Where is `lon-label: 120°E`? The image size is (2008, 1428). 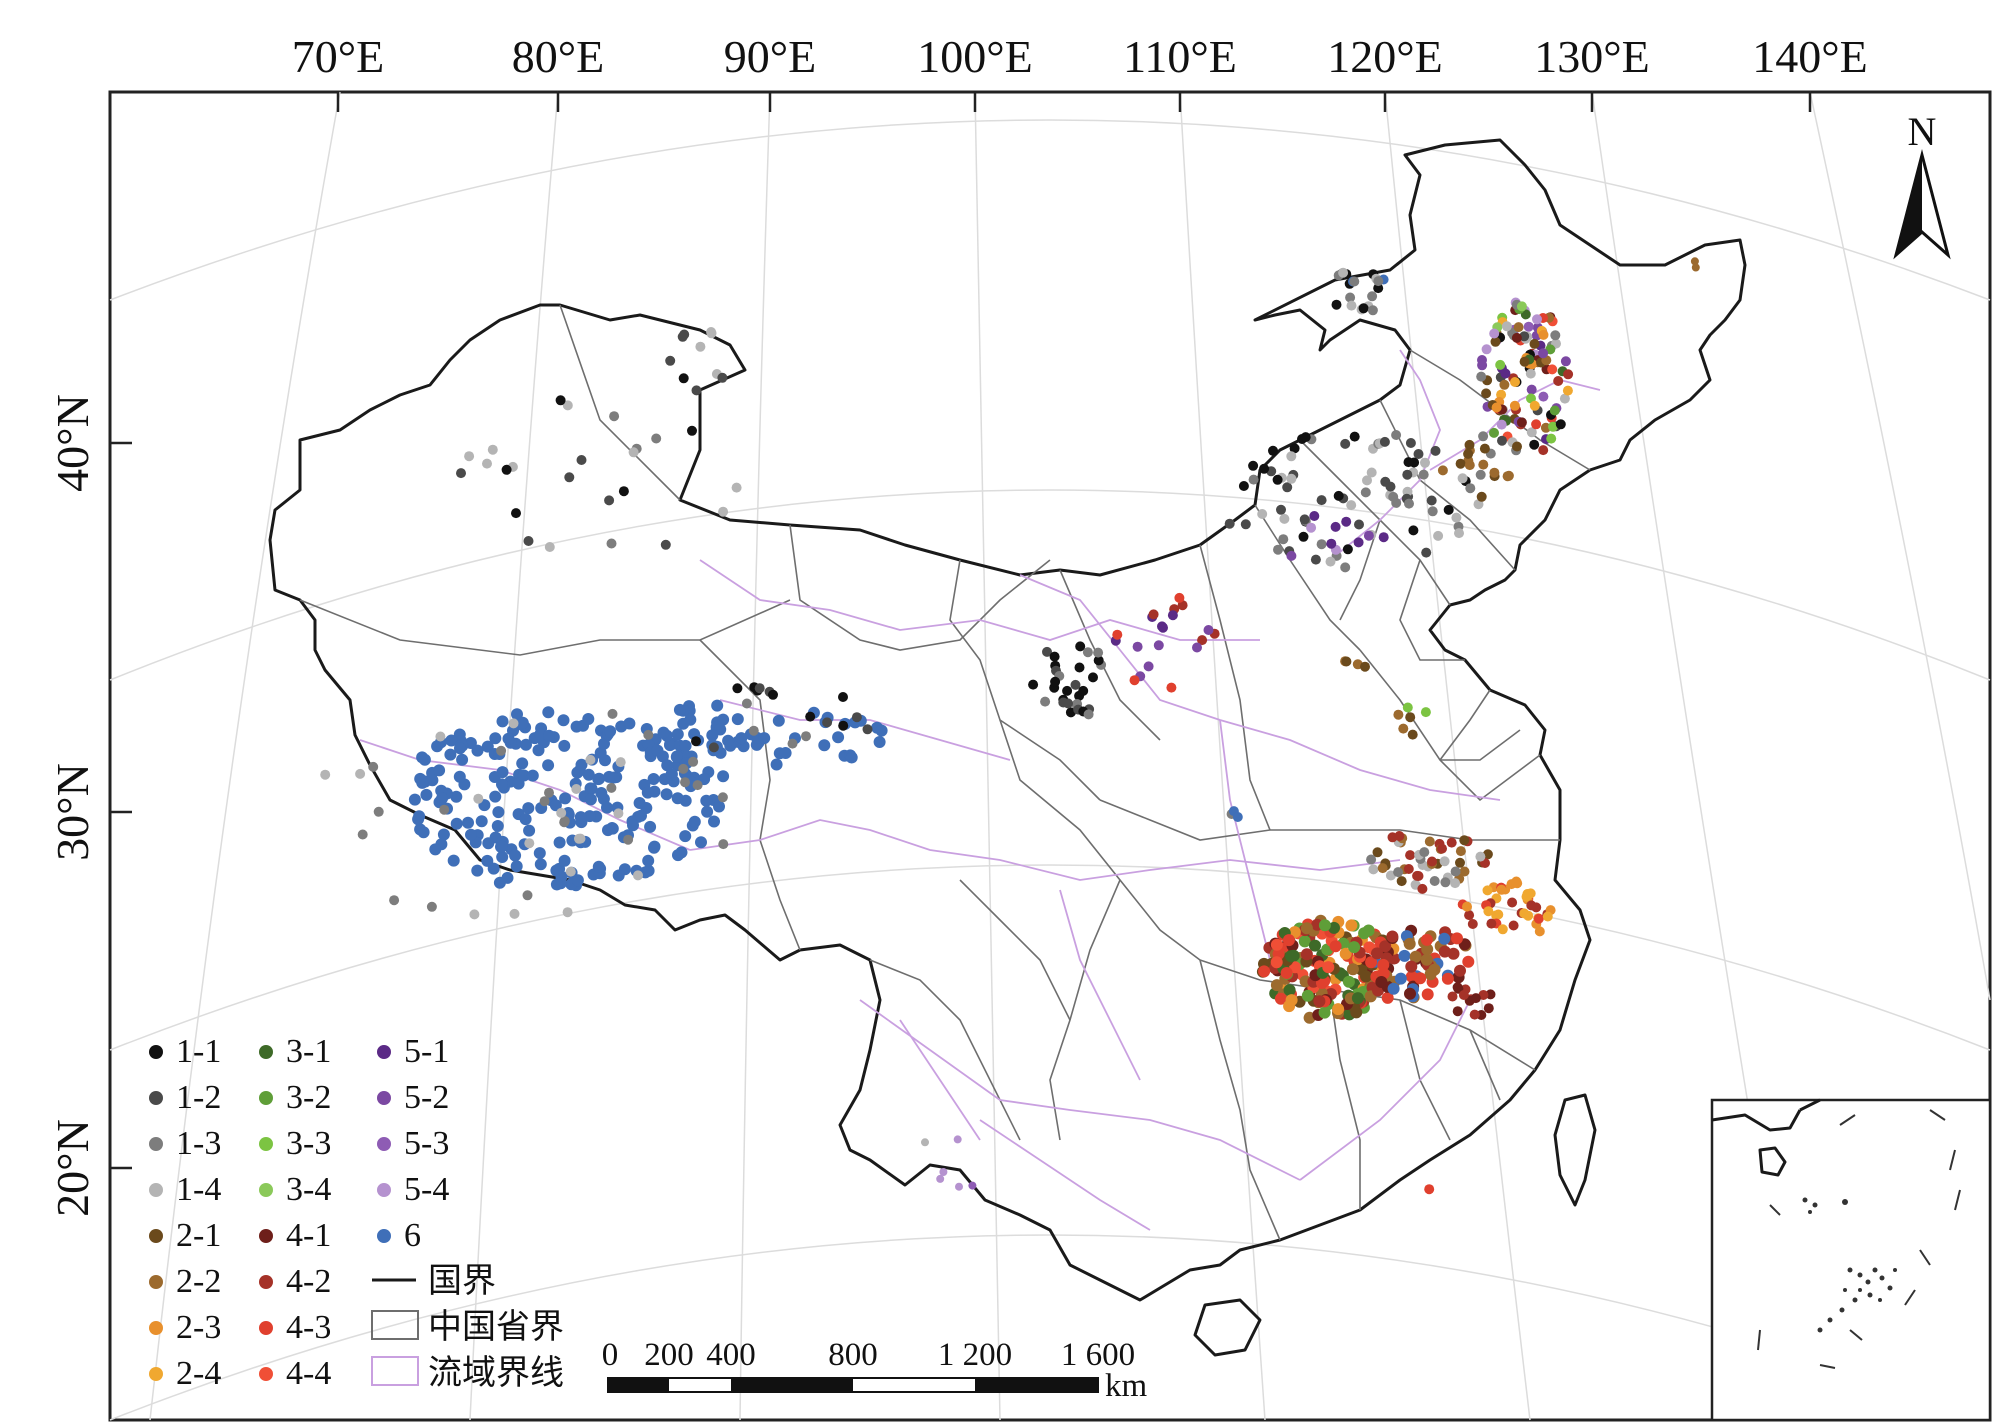
lon-label: 120°E is located at coordinates (1385, 56).